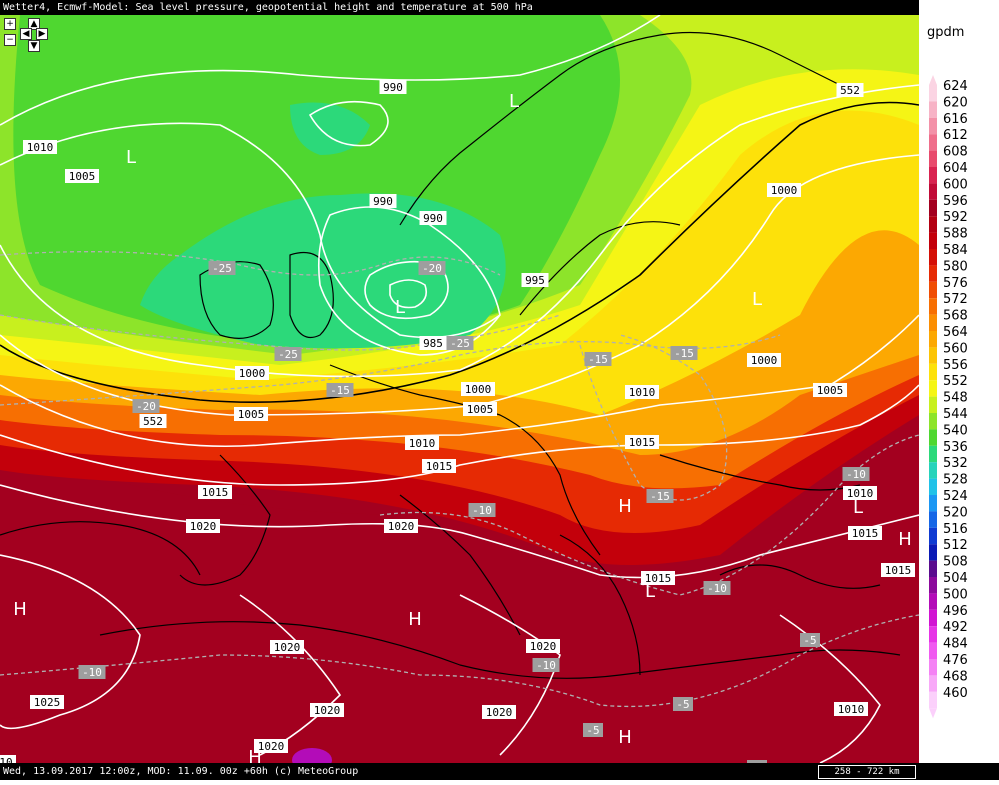  I want to click on temperature-label-text: -10, so click(546, 665).